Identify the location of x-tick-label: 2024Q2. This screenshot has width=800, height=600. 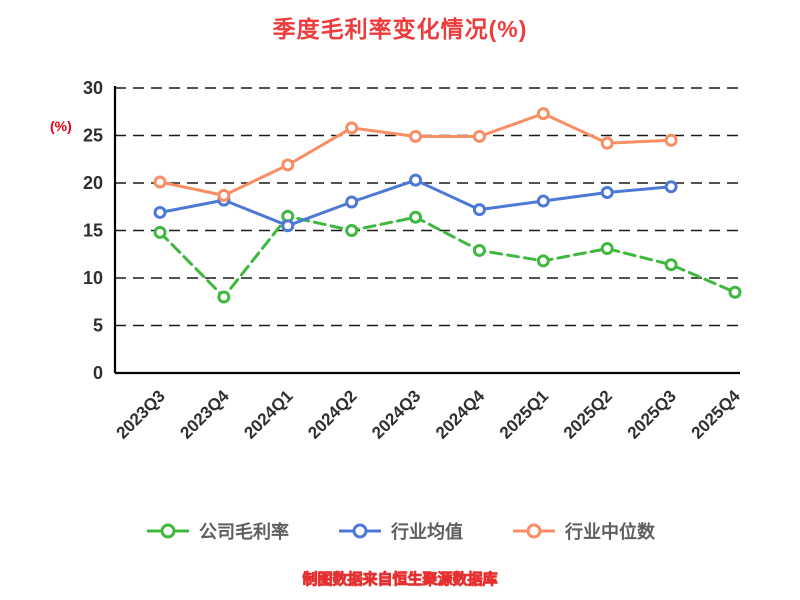
(332, 414).